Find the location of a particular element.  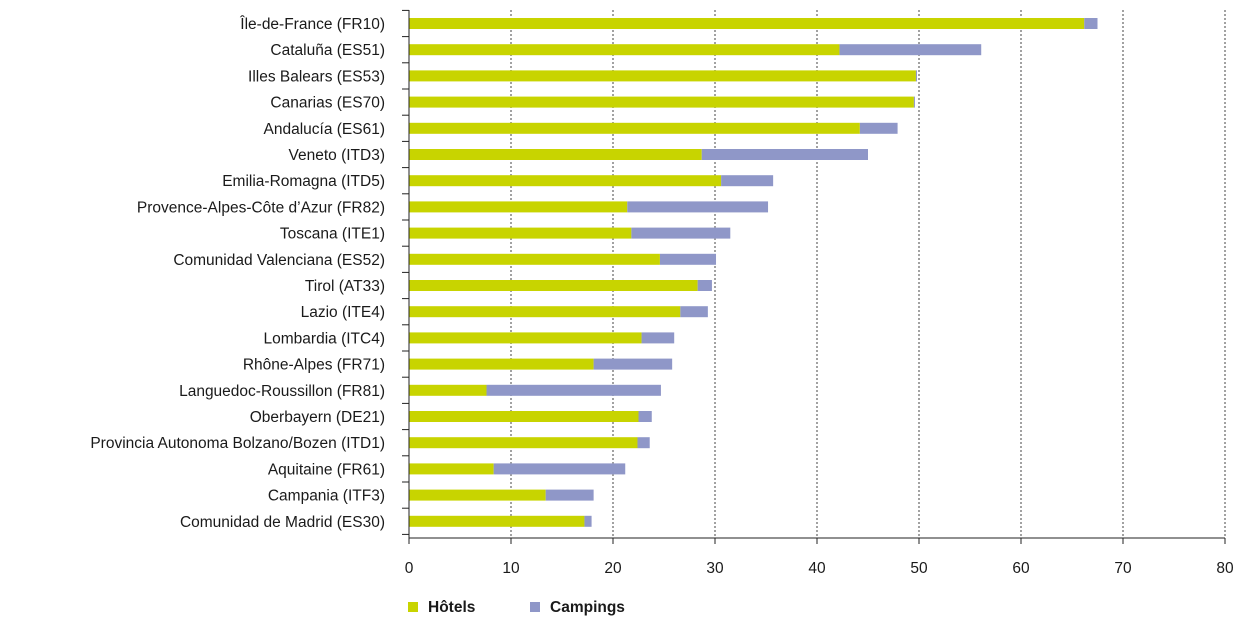

category-label: Illes Balears (ES53) is located at coordinates (316, 76).